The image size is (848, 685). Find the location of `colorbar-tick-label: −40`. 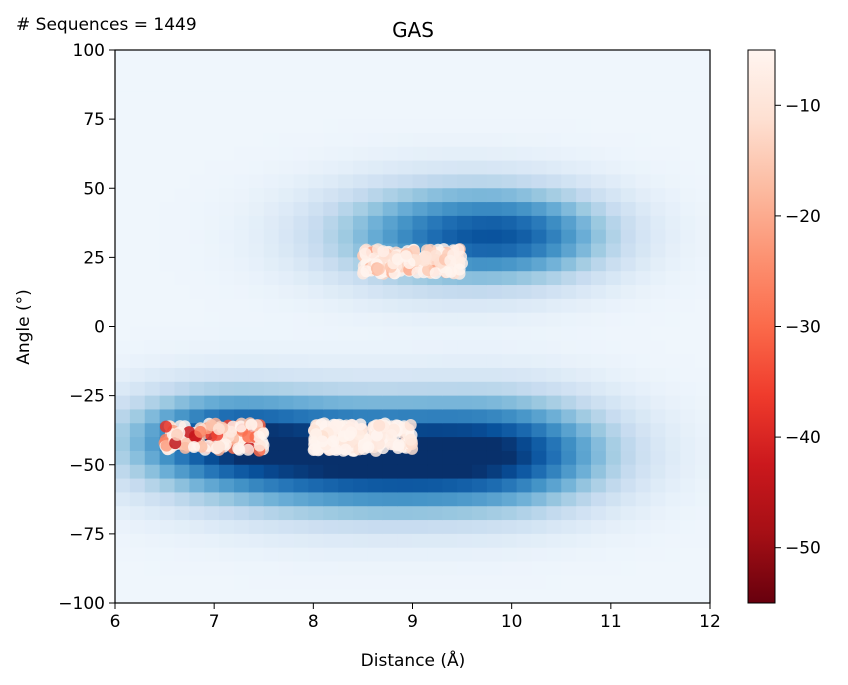

colorbar-tick-label: −40 is located at coordinates (803, 438).